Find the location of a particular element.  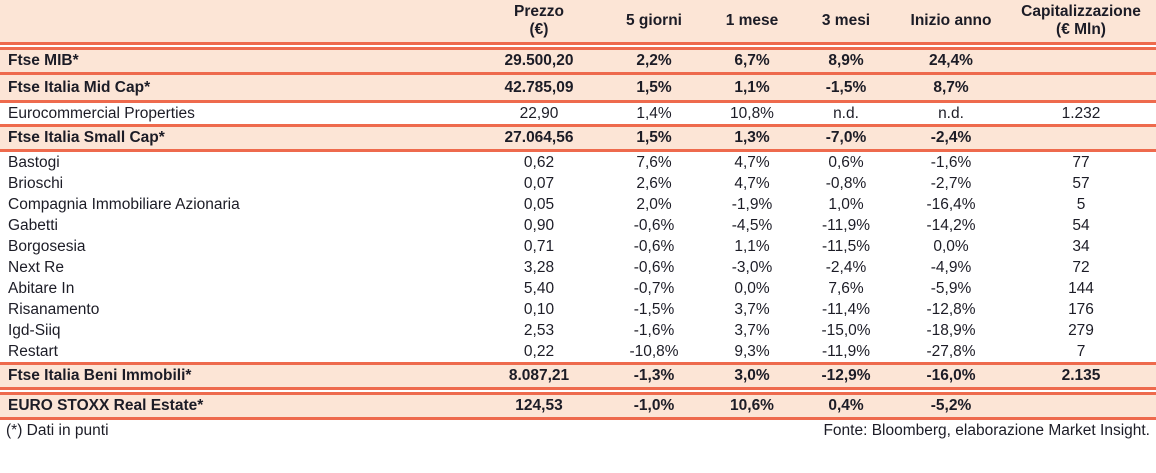

cell-value: 77 is located at coordinates (1081, 162).